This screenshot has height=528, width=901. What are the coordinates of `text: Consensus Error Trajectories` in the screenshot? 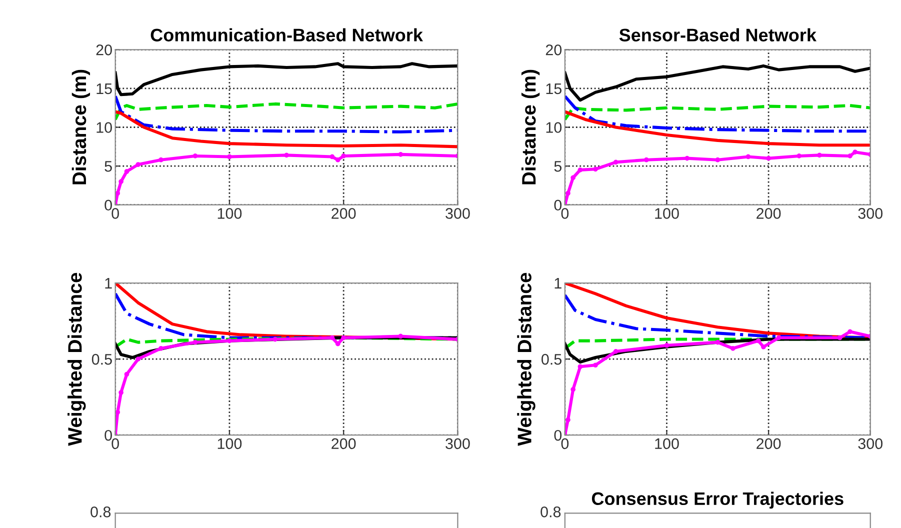 It's located at (718, 500).